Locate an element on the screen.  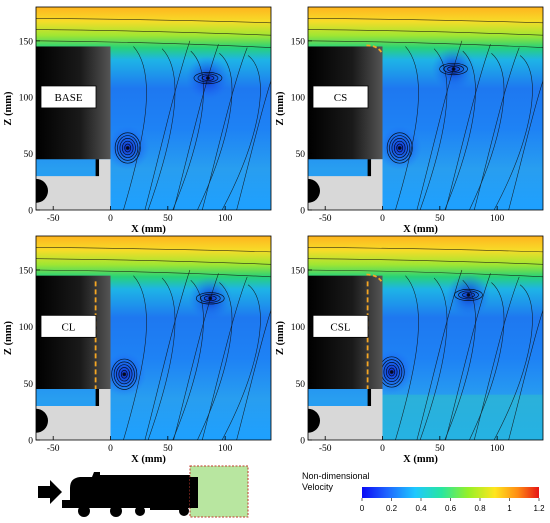
vehicle-schematic is located at coordinates (143, 491).